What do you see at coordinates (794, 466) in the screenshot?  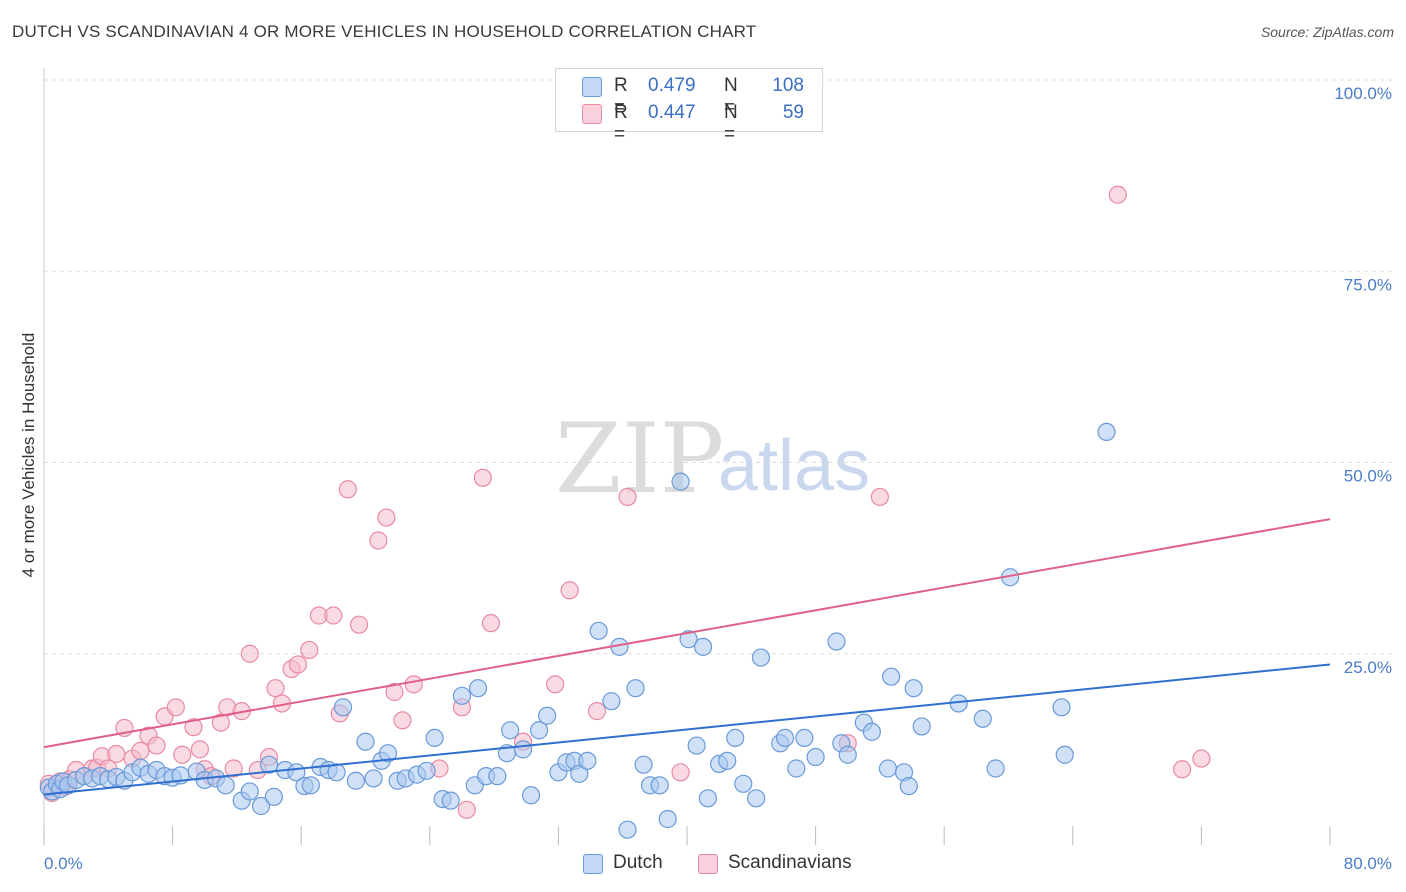 I see `watermark-atlas: atlas` at bounding box center [794, 466].